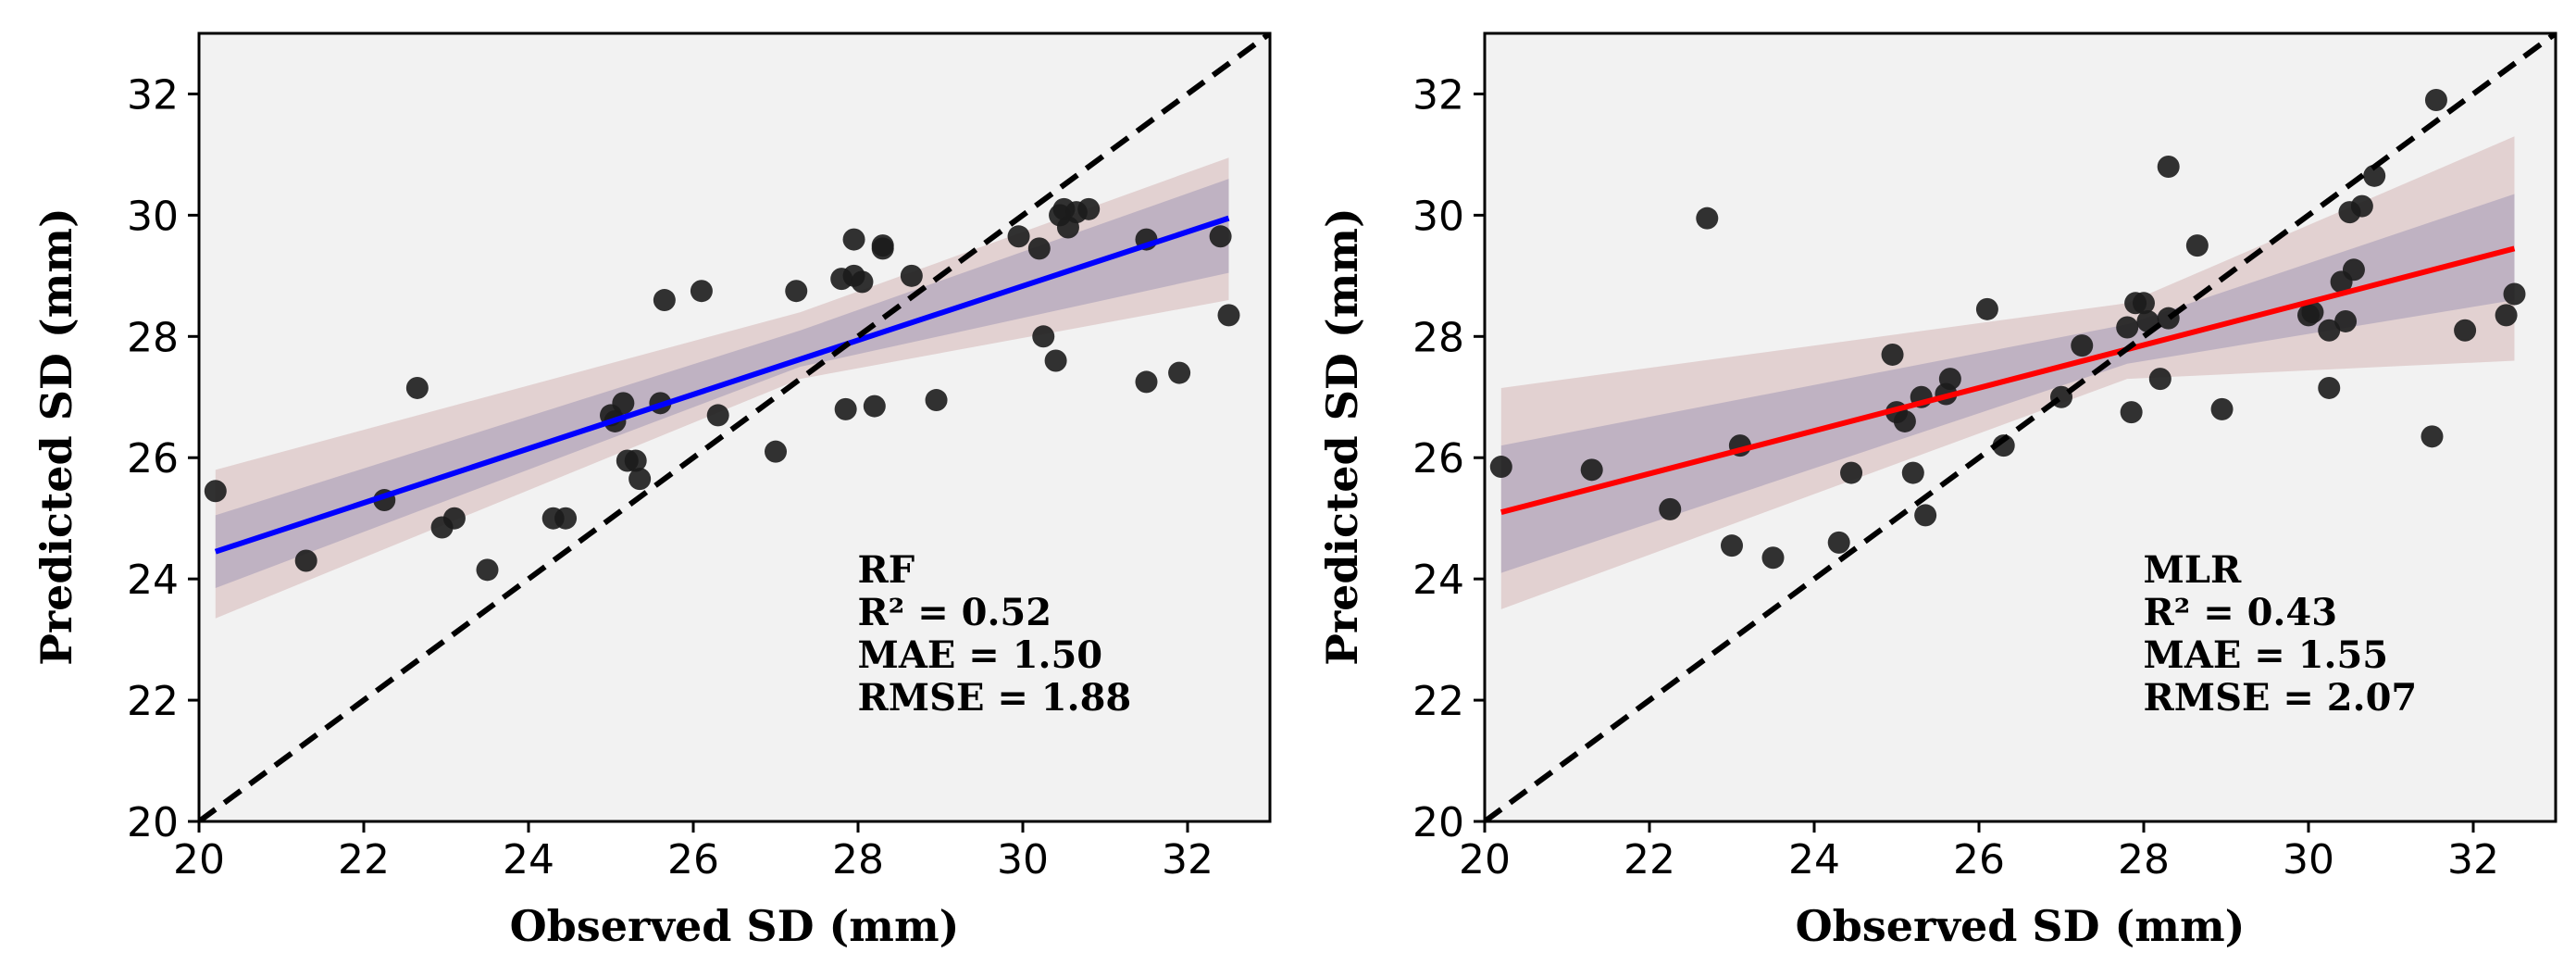  I want to click on r2-label: R² = 0.43, so click(2241, 612).